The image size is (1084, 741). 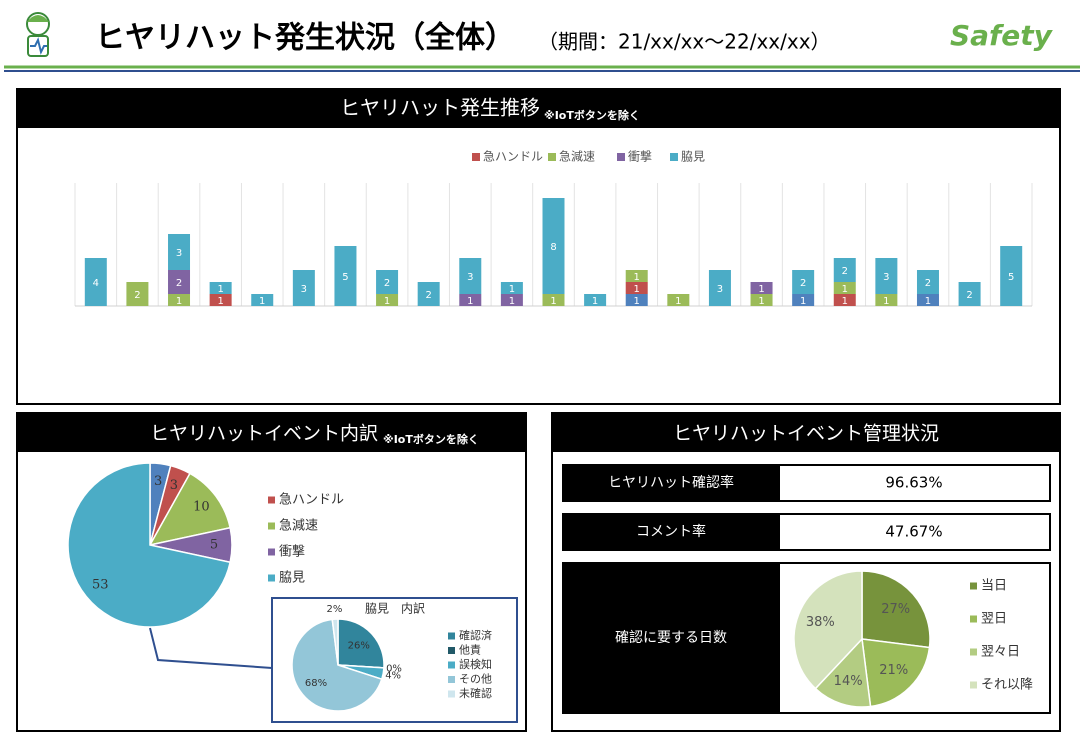 What do you see at coordinates (913, 483) in the screenshot?
I see `kpi-value: 96.63%` at bounding box center [913, 483].